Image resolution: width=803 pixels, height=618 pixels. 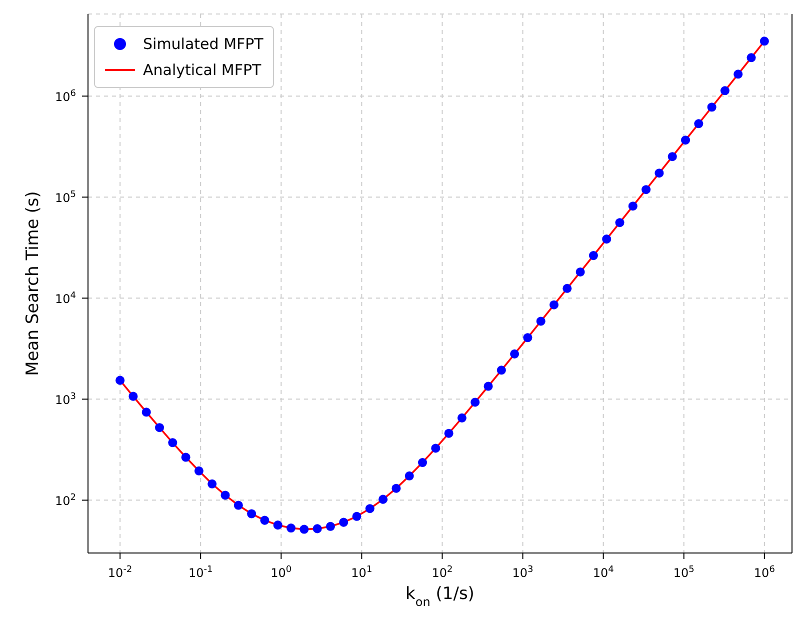 What do you see at coordinates (281, 572) in the screenshot?
I see `x-tick-label: 10$^{0}$` at bounding box center [281, 572].